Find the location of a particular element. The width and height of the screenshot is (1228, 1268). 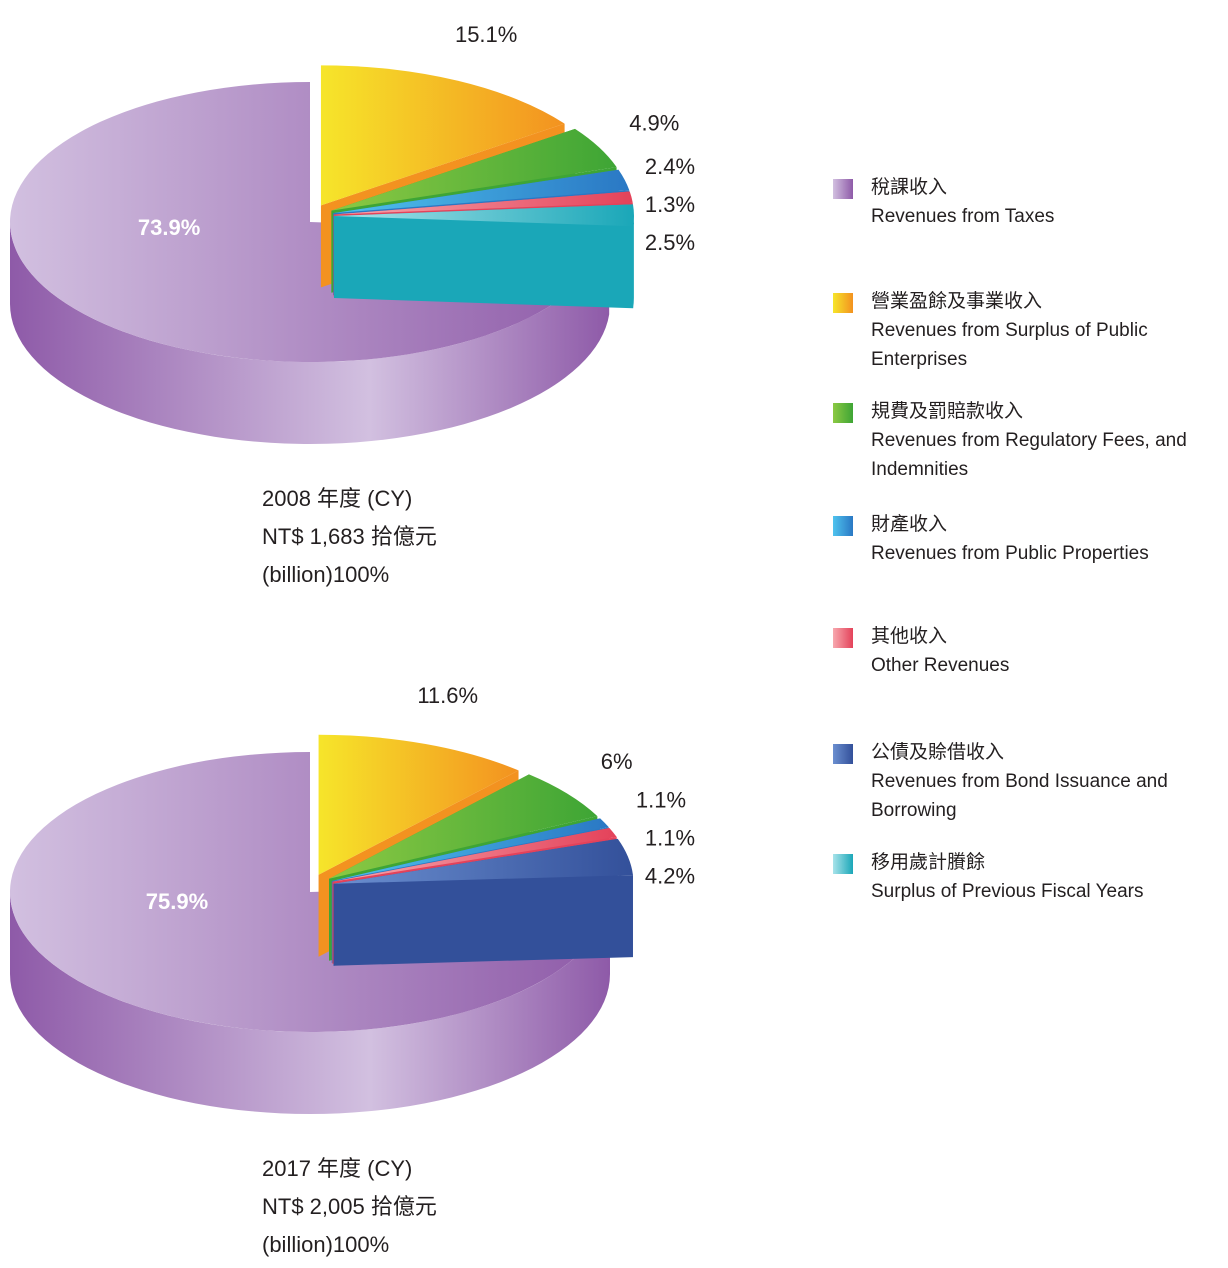

legend-label: 稅課收入 is located at coordinates (909, 187).